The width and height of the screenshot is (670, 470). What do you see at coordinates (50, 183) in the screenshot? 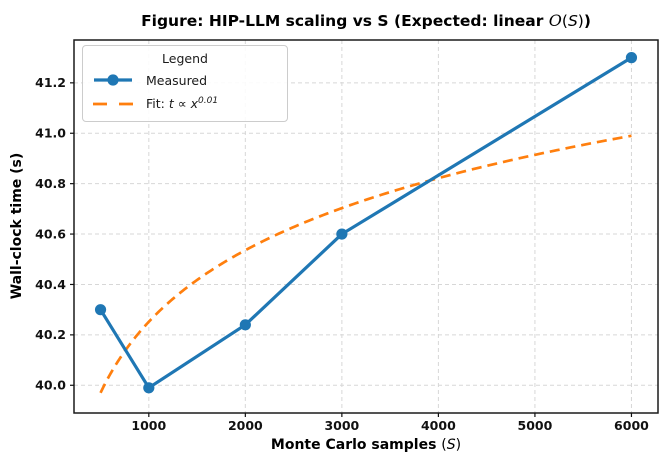
I see `y-tick-label: 40.8` at bounding box center [50, 183].